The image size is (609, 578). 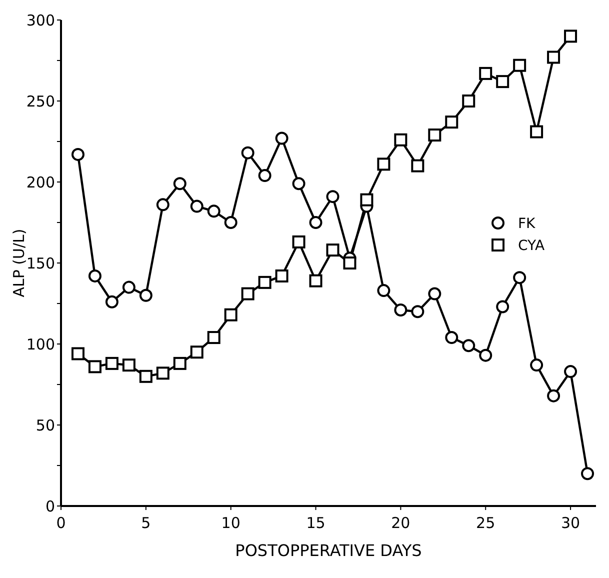 What do you see at coordinates (316, 523) in the screenshot?
I see `x-tick-label: 15` at bounding box center [316, 523].